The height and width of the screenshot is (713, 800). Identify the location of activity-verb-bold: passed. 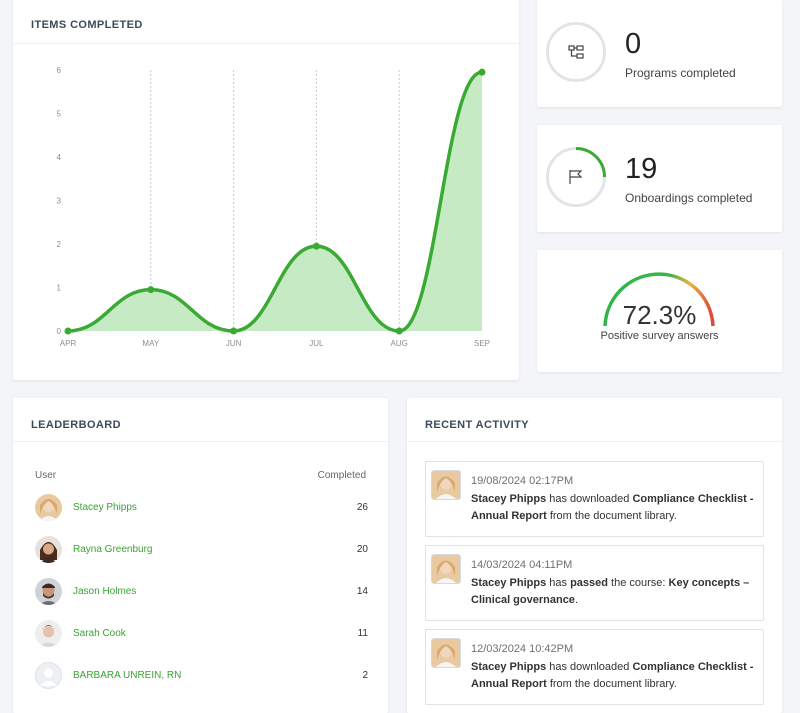
(589, 583).